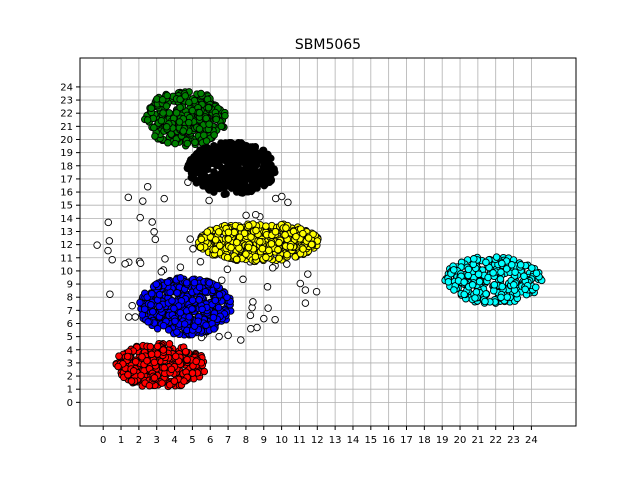 Image resolution: width=640 pixels, height=480 pixels. I want to click on x-tick-label: 10, so click(281, 440).